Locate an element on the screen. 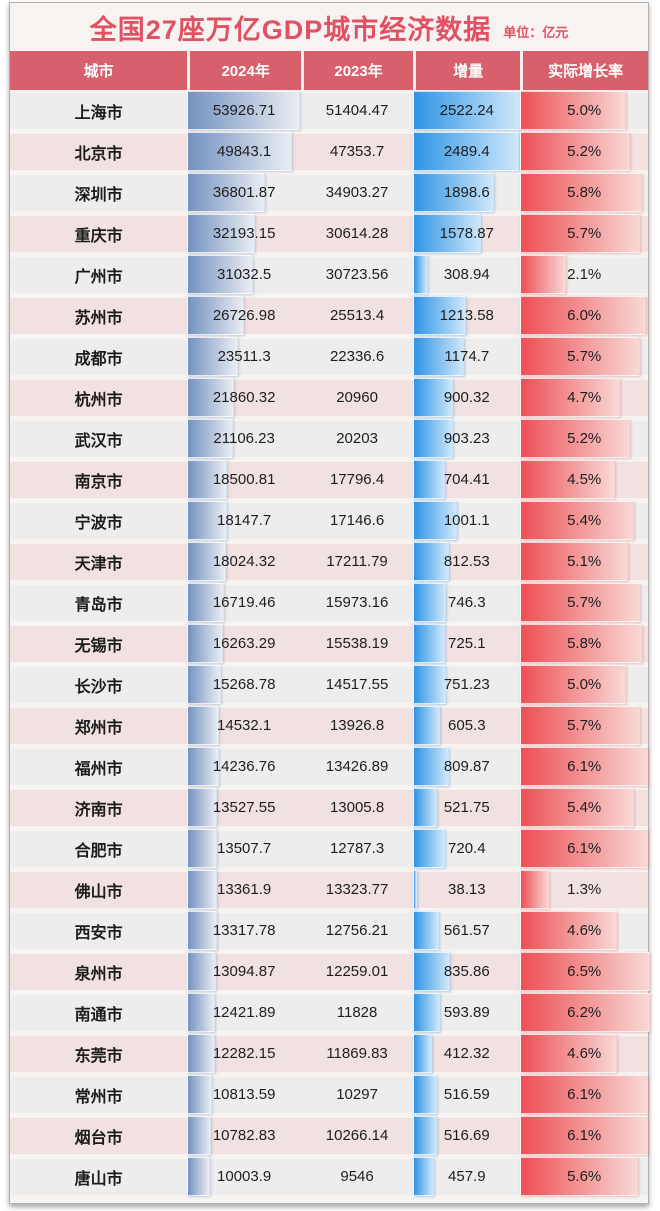  growth-rate-cell: 5.8% is located at coordinates (584, 643).